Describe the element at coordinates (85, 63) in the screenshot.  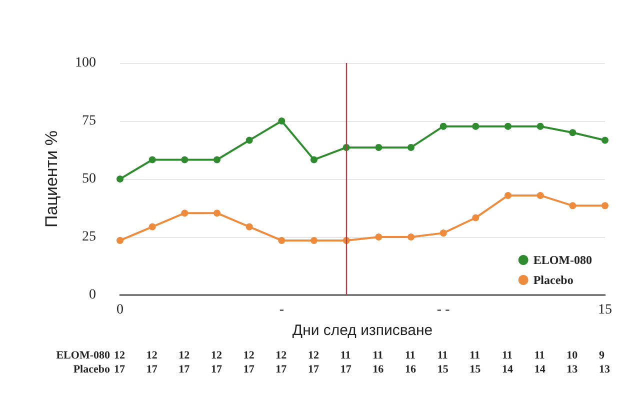
I see `y-tick-label: 100` at that location.